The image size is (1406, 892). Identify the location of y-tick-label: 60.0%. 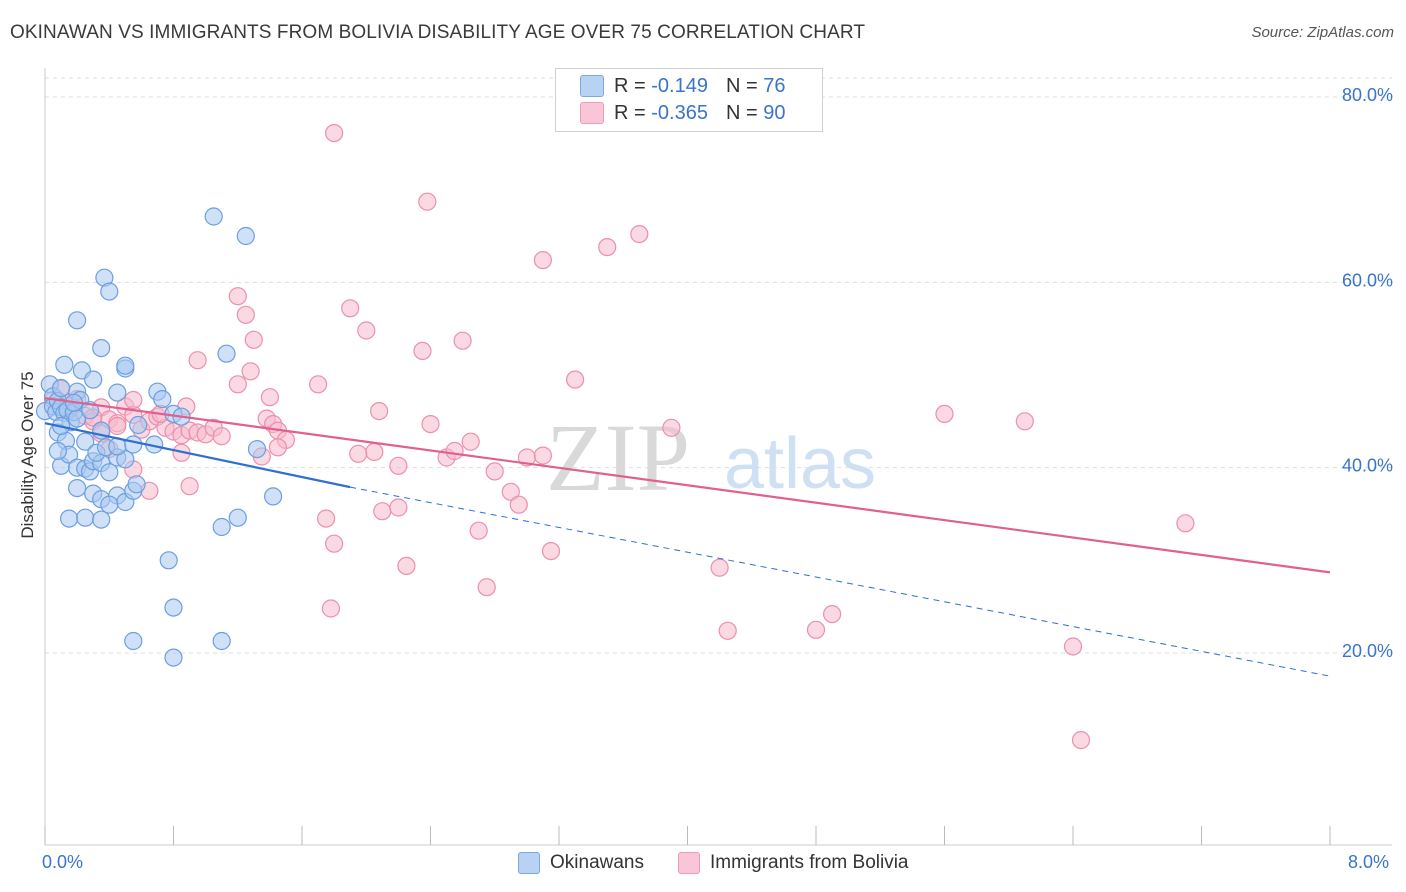
(1367, 280).